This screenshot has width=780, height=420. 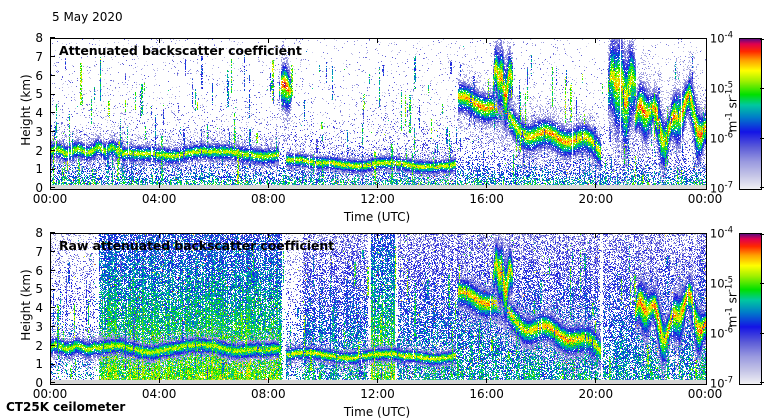 I want to click on x-tick-label: 12:00, so click(x=377, y=199).